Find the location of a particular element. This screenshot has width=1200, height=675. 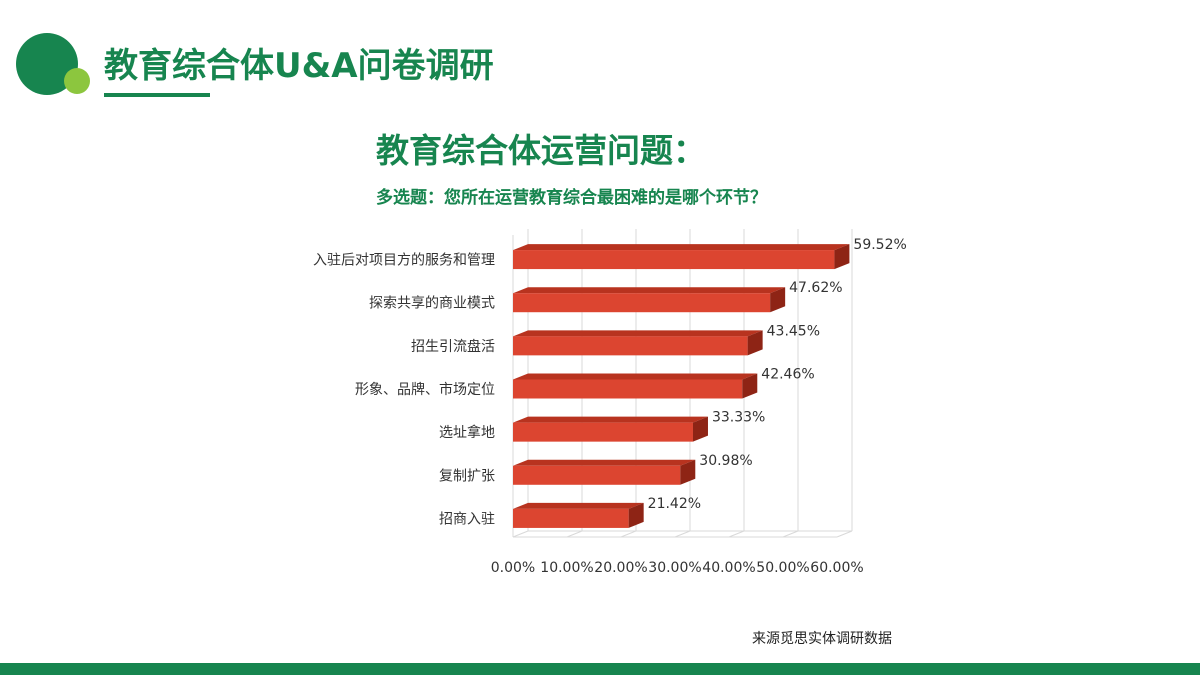

data-label: 59.52% is located at coordinates (879, 245).